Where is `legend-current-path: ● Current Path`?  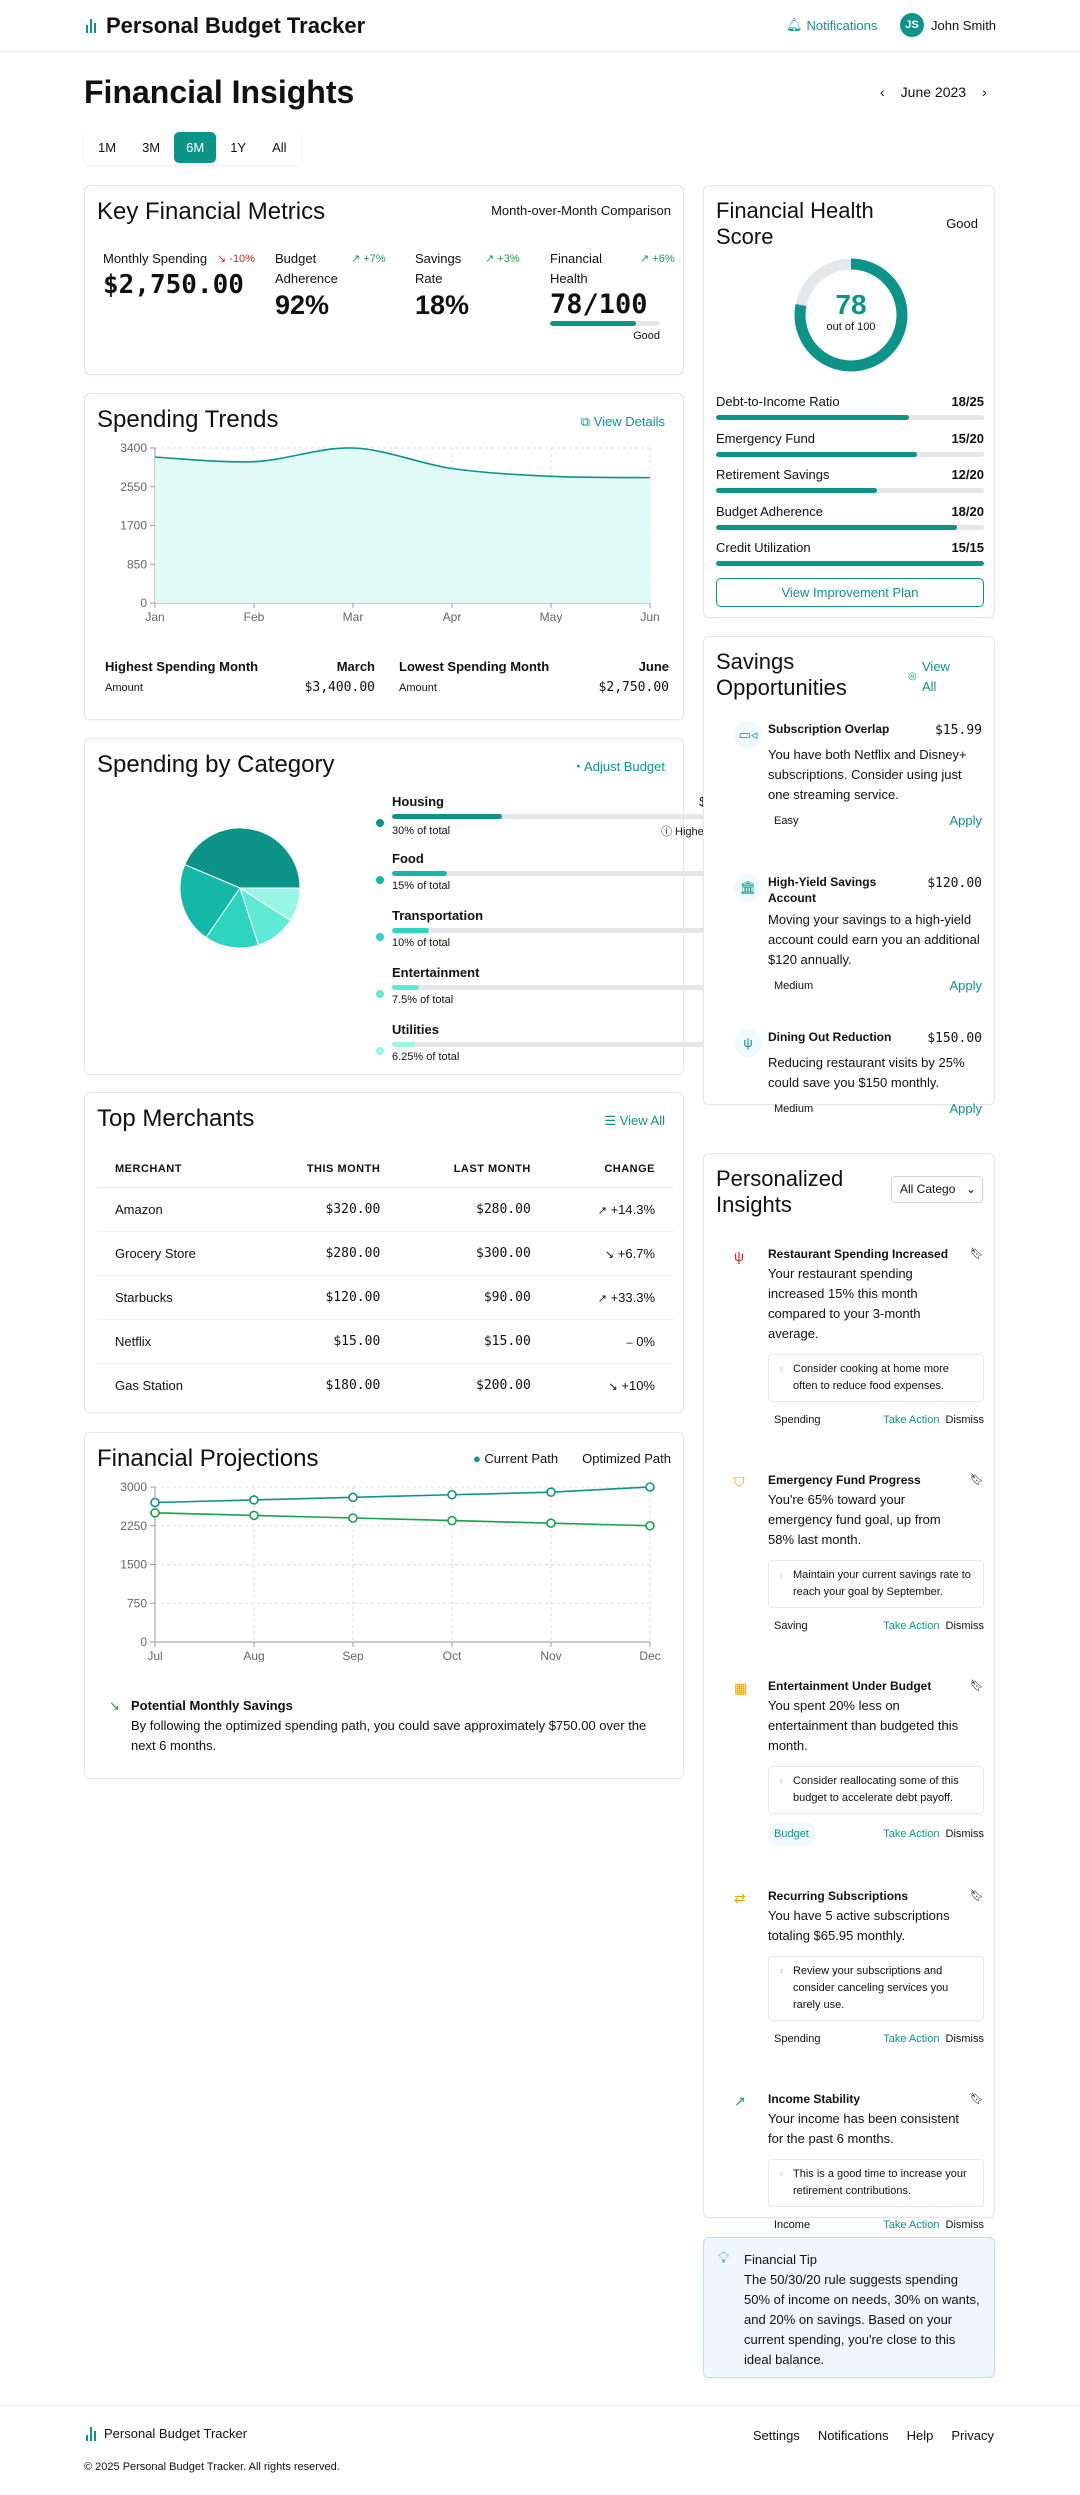 legend-current-path: ● Current Path is located at coordinates (515, 1458).